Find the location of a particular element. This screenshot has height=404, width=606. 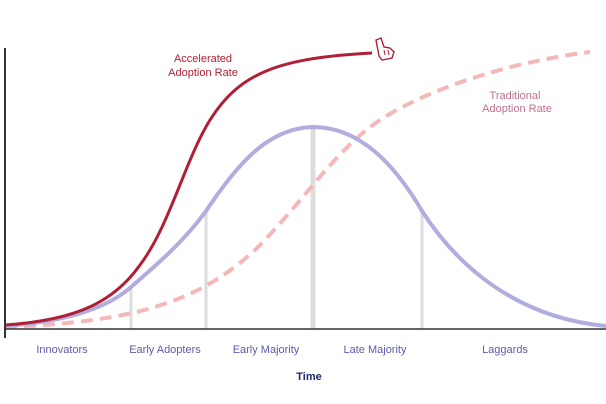

traditional-label-line1: Traditional is located at coordinates (515, 96).